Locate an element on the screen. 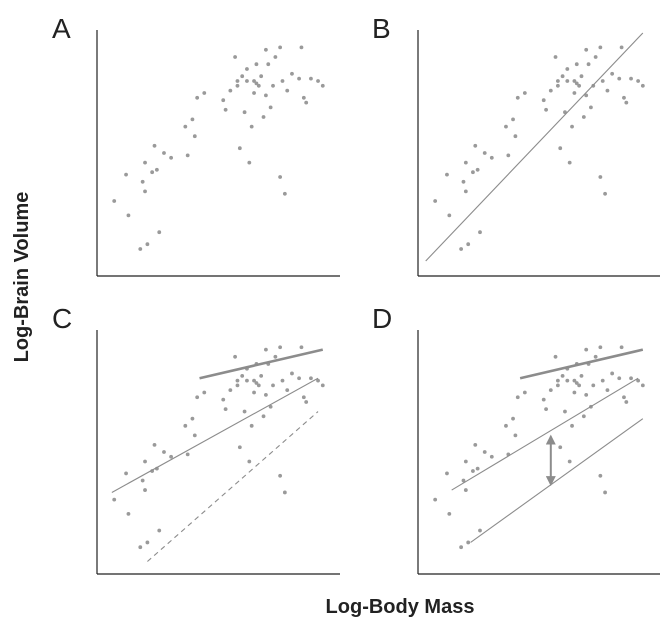 Image resolution: width=660 pixels, height=625 pixels. panel-letter: C is located at coordinates (62, 318).